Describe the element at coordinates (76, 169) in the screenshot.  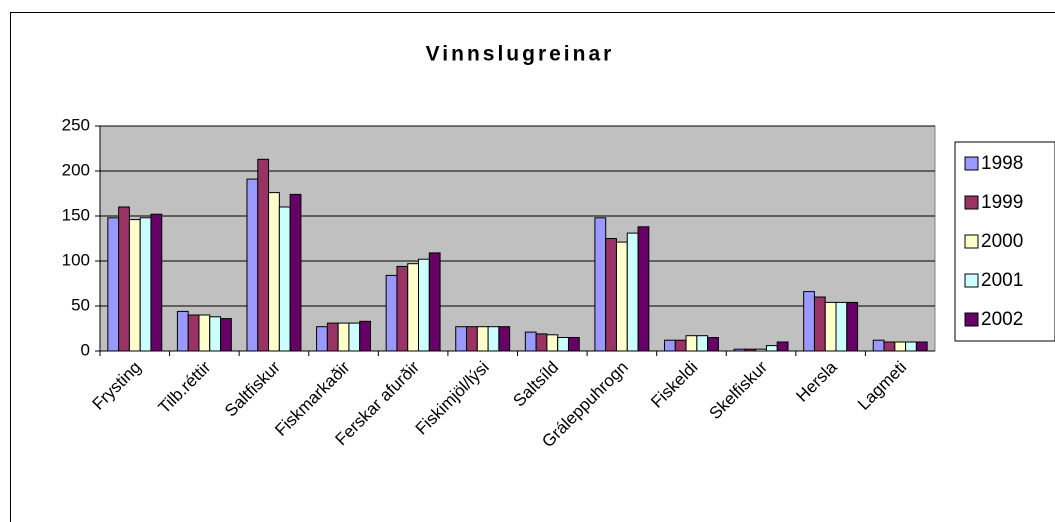
I see `y-tick-label: 200` at that location.